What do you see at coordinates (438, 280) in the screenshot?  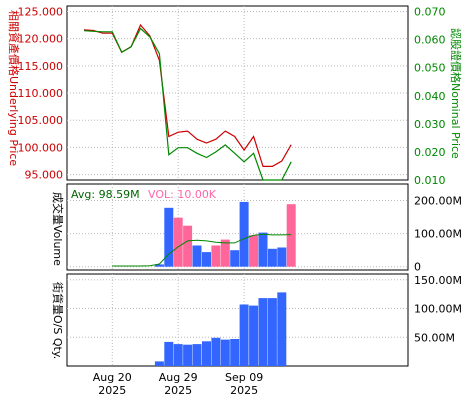 I see `os-tick-0: 150.00M` at bounding box center [438, 280].